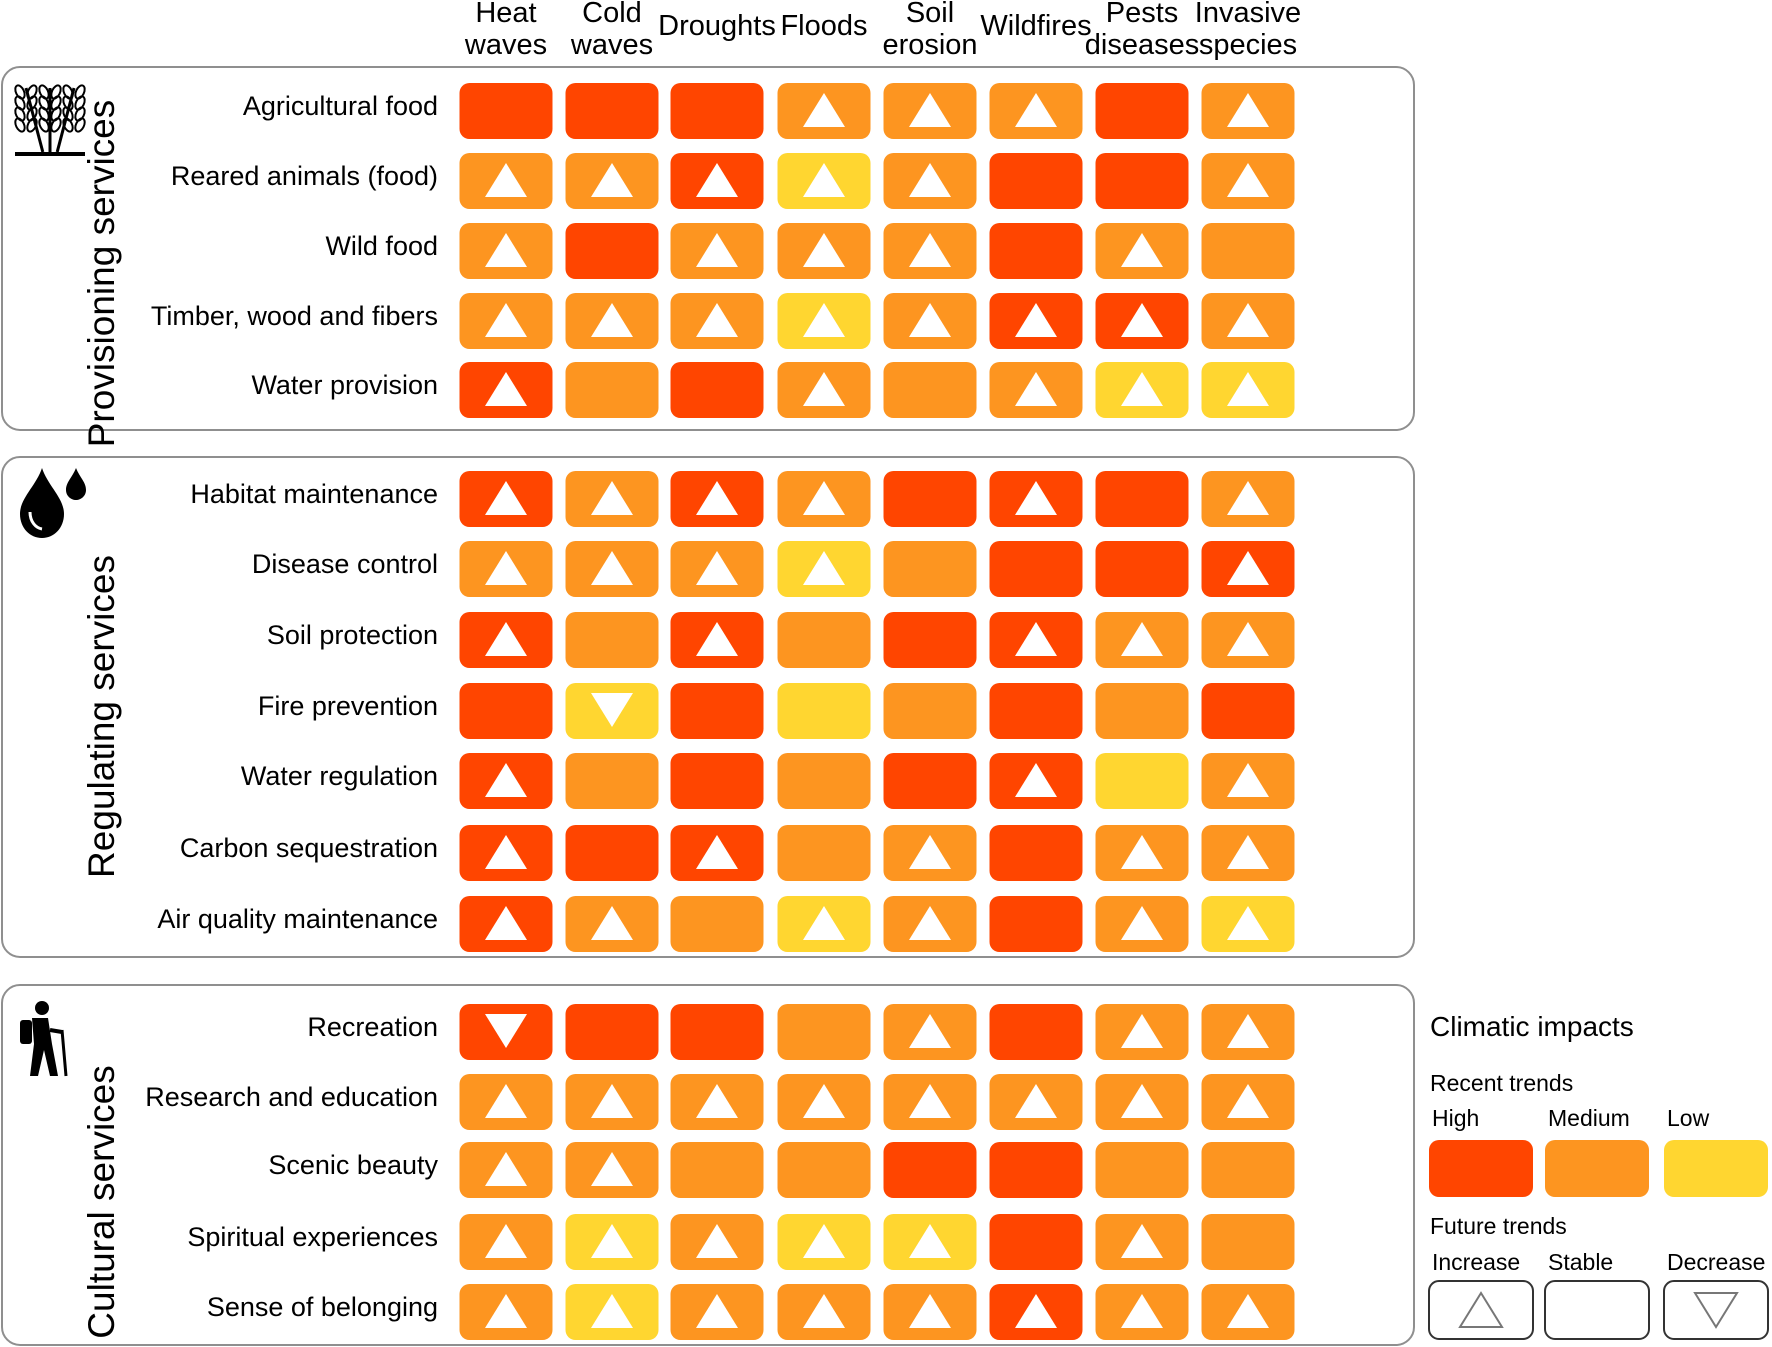  I want to click on column-header-5: Wildfires, so click(1035, 26).